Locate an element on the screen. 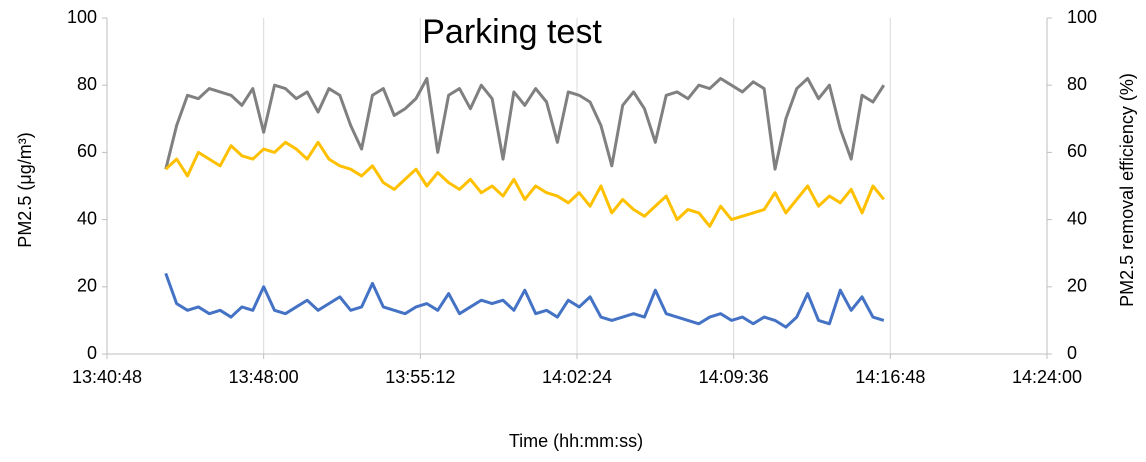 The image size is (1146, 462). x-tick-label: 14:16:48 is located at coordinates (890, 377).